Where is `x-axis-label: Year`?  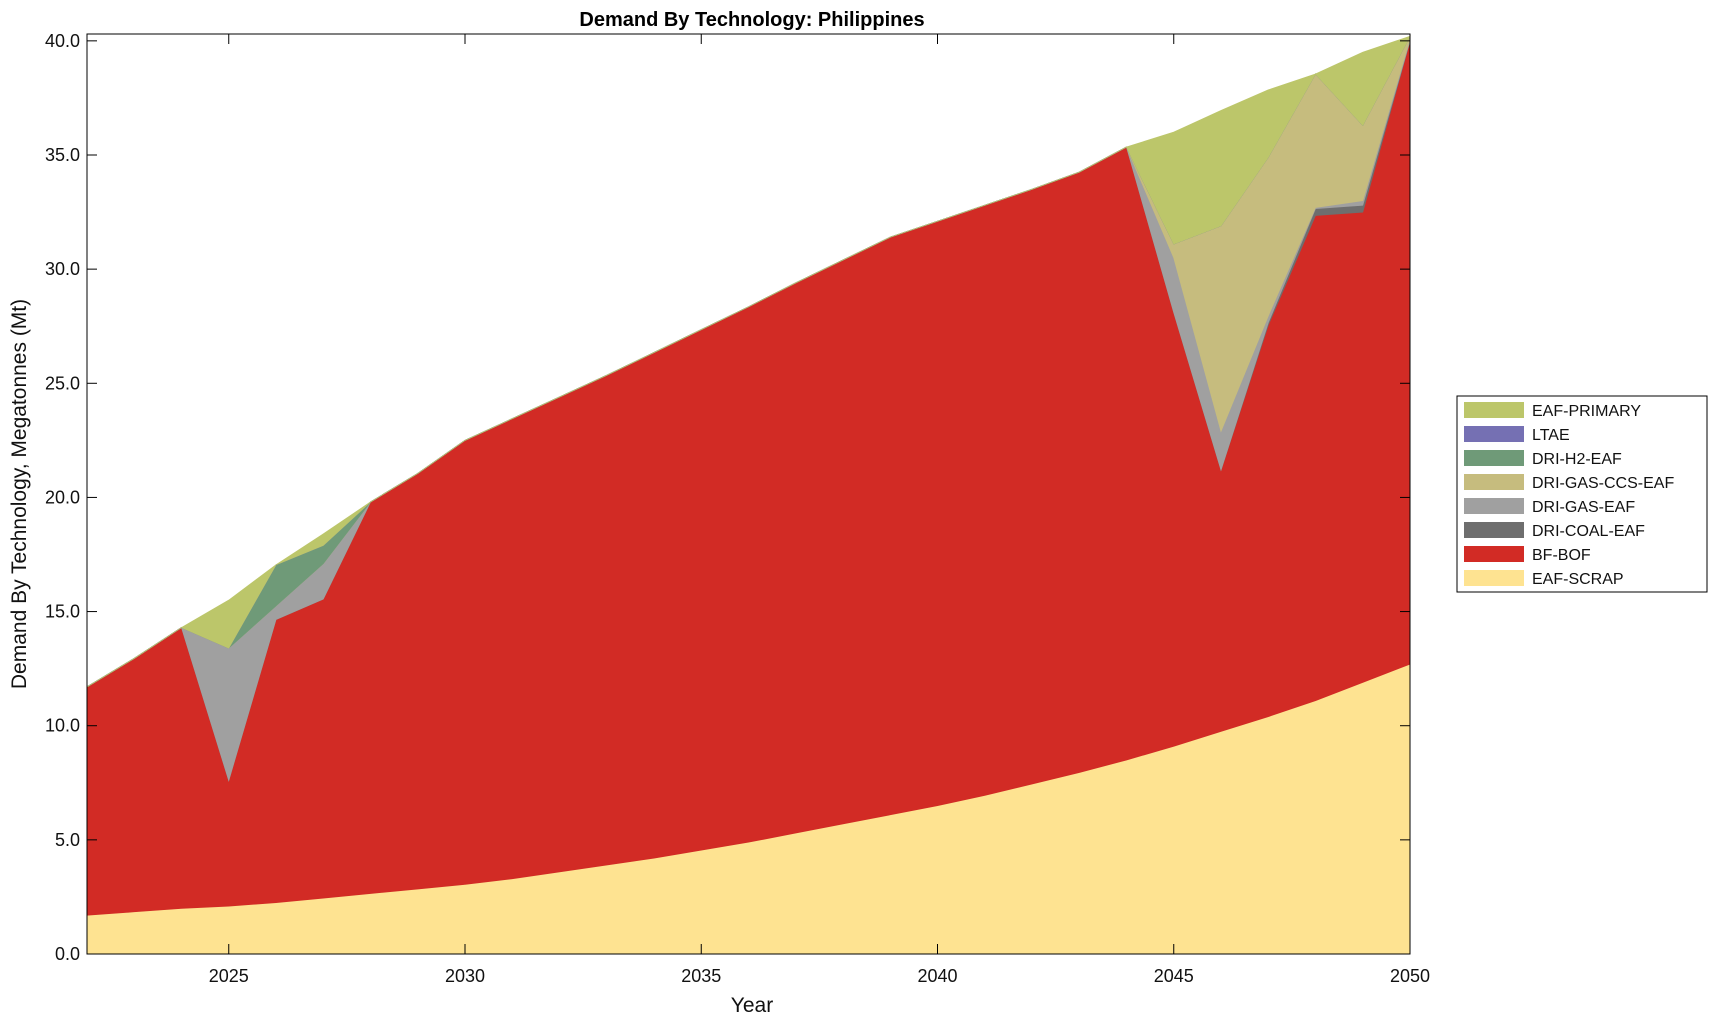
x-axis-label: Year is located at coordinates (752, 1005).